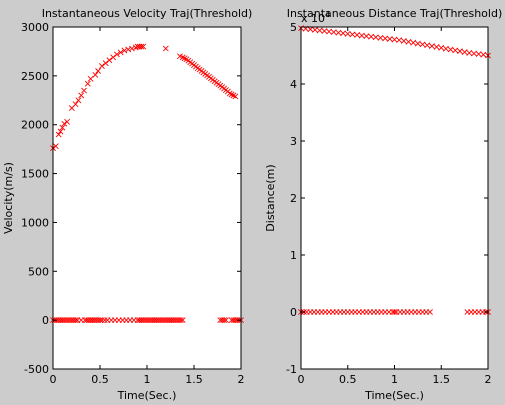 Image resolution: width=505 pixels, height=405 pixels. What do you see at coordinates (147, 395) in the screenshot?
I see `velocity-x-axis-label: Time(Sec.)` at bounding box center [147, 395].